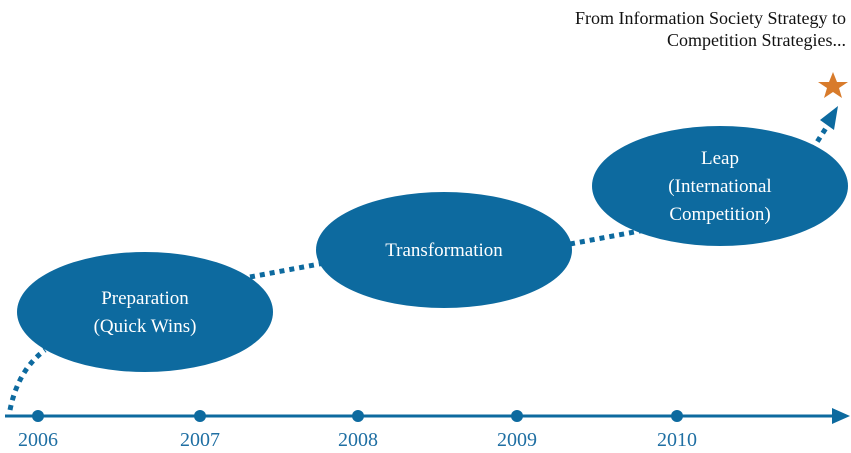 The width and height of the screenshot is (851, 453). What do you see at coordinates (829, 118) in the screenshot?
I see `arrowhead` at bounding box center [829, 118].